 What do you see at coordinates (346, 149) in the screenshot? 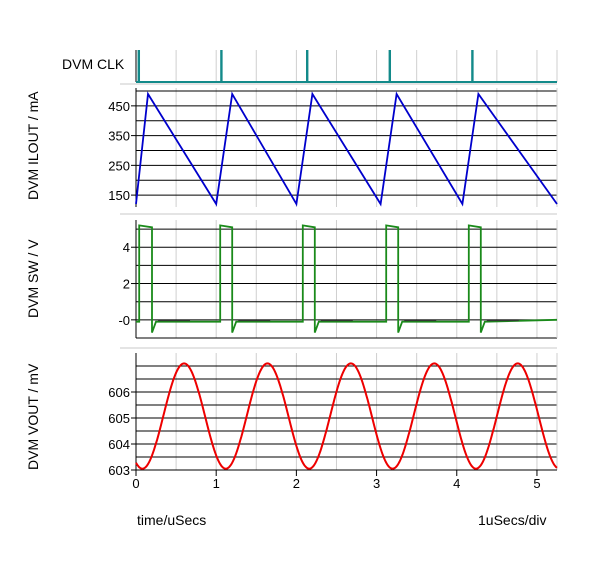
I see `ilout-series-line` at bounding box center [346, 149].